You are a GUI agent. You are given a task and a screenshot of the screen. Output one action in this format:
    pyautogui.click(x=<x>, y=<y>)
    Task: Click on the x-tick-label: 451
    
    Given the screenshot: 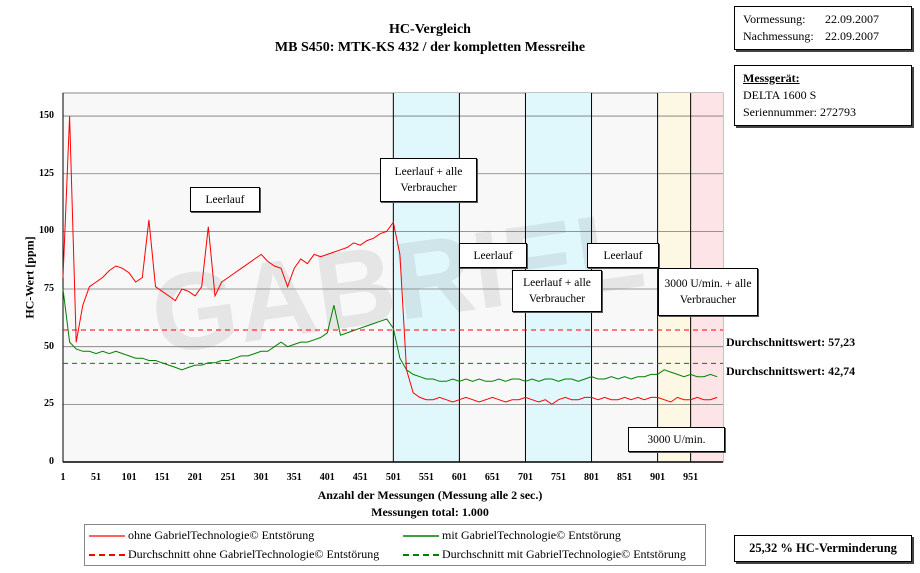 What is the action you would take?
    pyautogui.click(x=360, y=477)
    